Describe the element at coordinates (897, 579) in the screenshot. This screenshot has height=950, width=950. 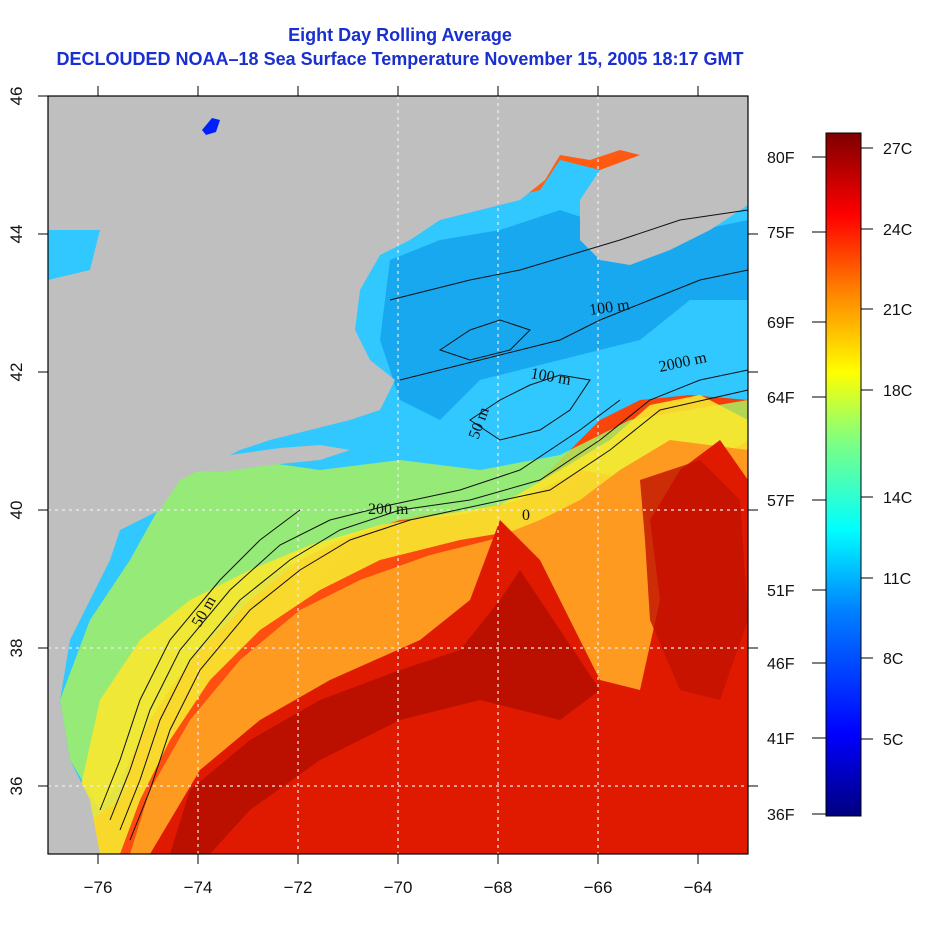
I see `celsius-label: 11C` at that location.